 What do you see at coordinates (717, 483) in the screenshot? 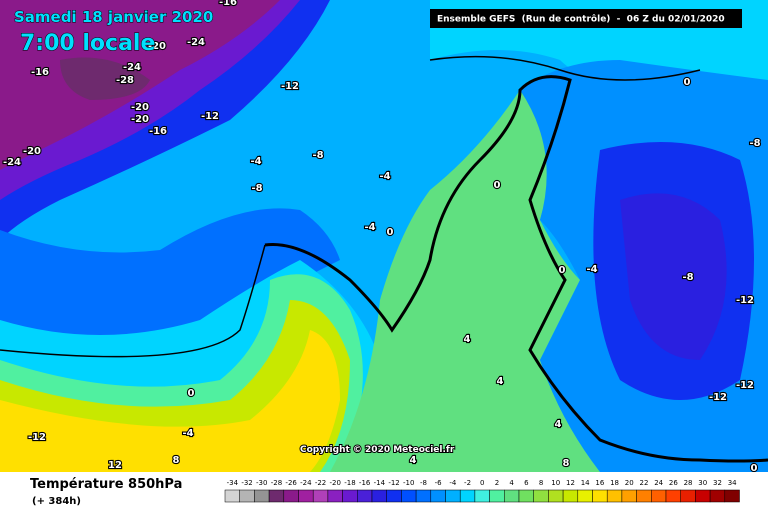
I see `scale-label: 32` at bounding box center [717, 483].